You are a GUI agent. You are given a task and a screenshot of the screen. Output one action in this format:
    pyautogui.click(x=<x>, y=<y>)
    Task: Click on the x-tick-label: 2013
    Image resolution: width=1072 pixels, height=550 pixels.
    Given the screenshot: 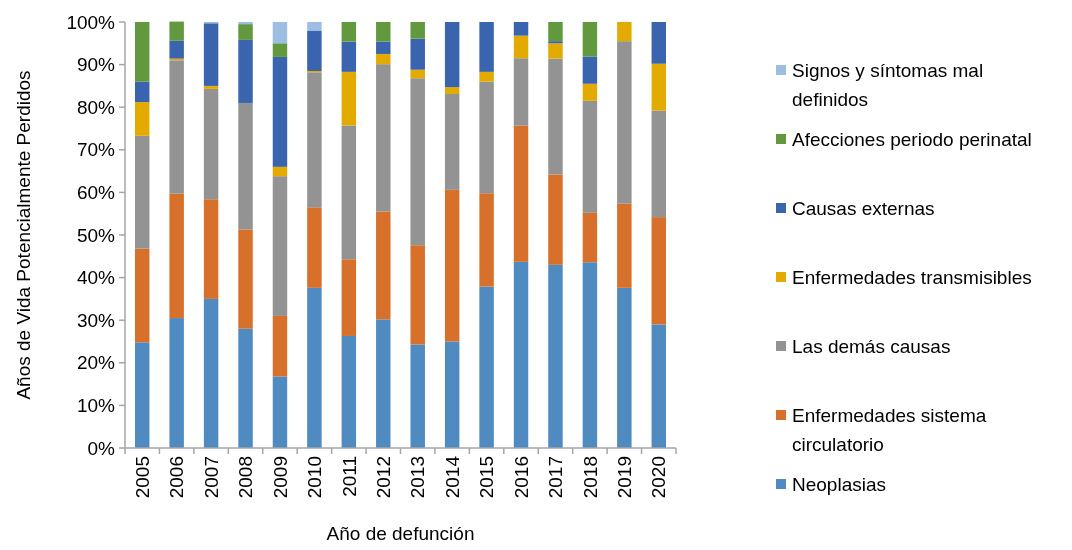 What is the action you would take?
    pyautogui.click(x=418, y=477)
    